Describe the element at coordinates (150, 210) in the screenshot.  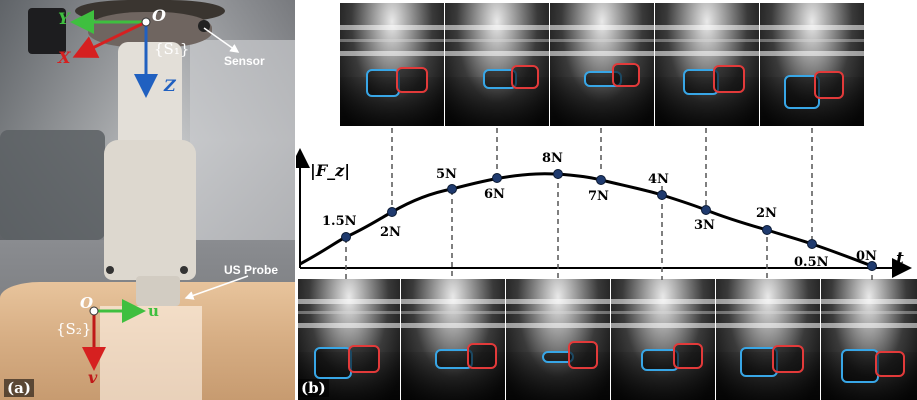
I see `probe-holder-lower` at that location.